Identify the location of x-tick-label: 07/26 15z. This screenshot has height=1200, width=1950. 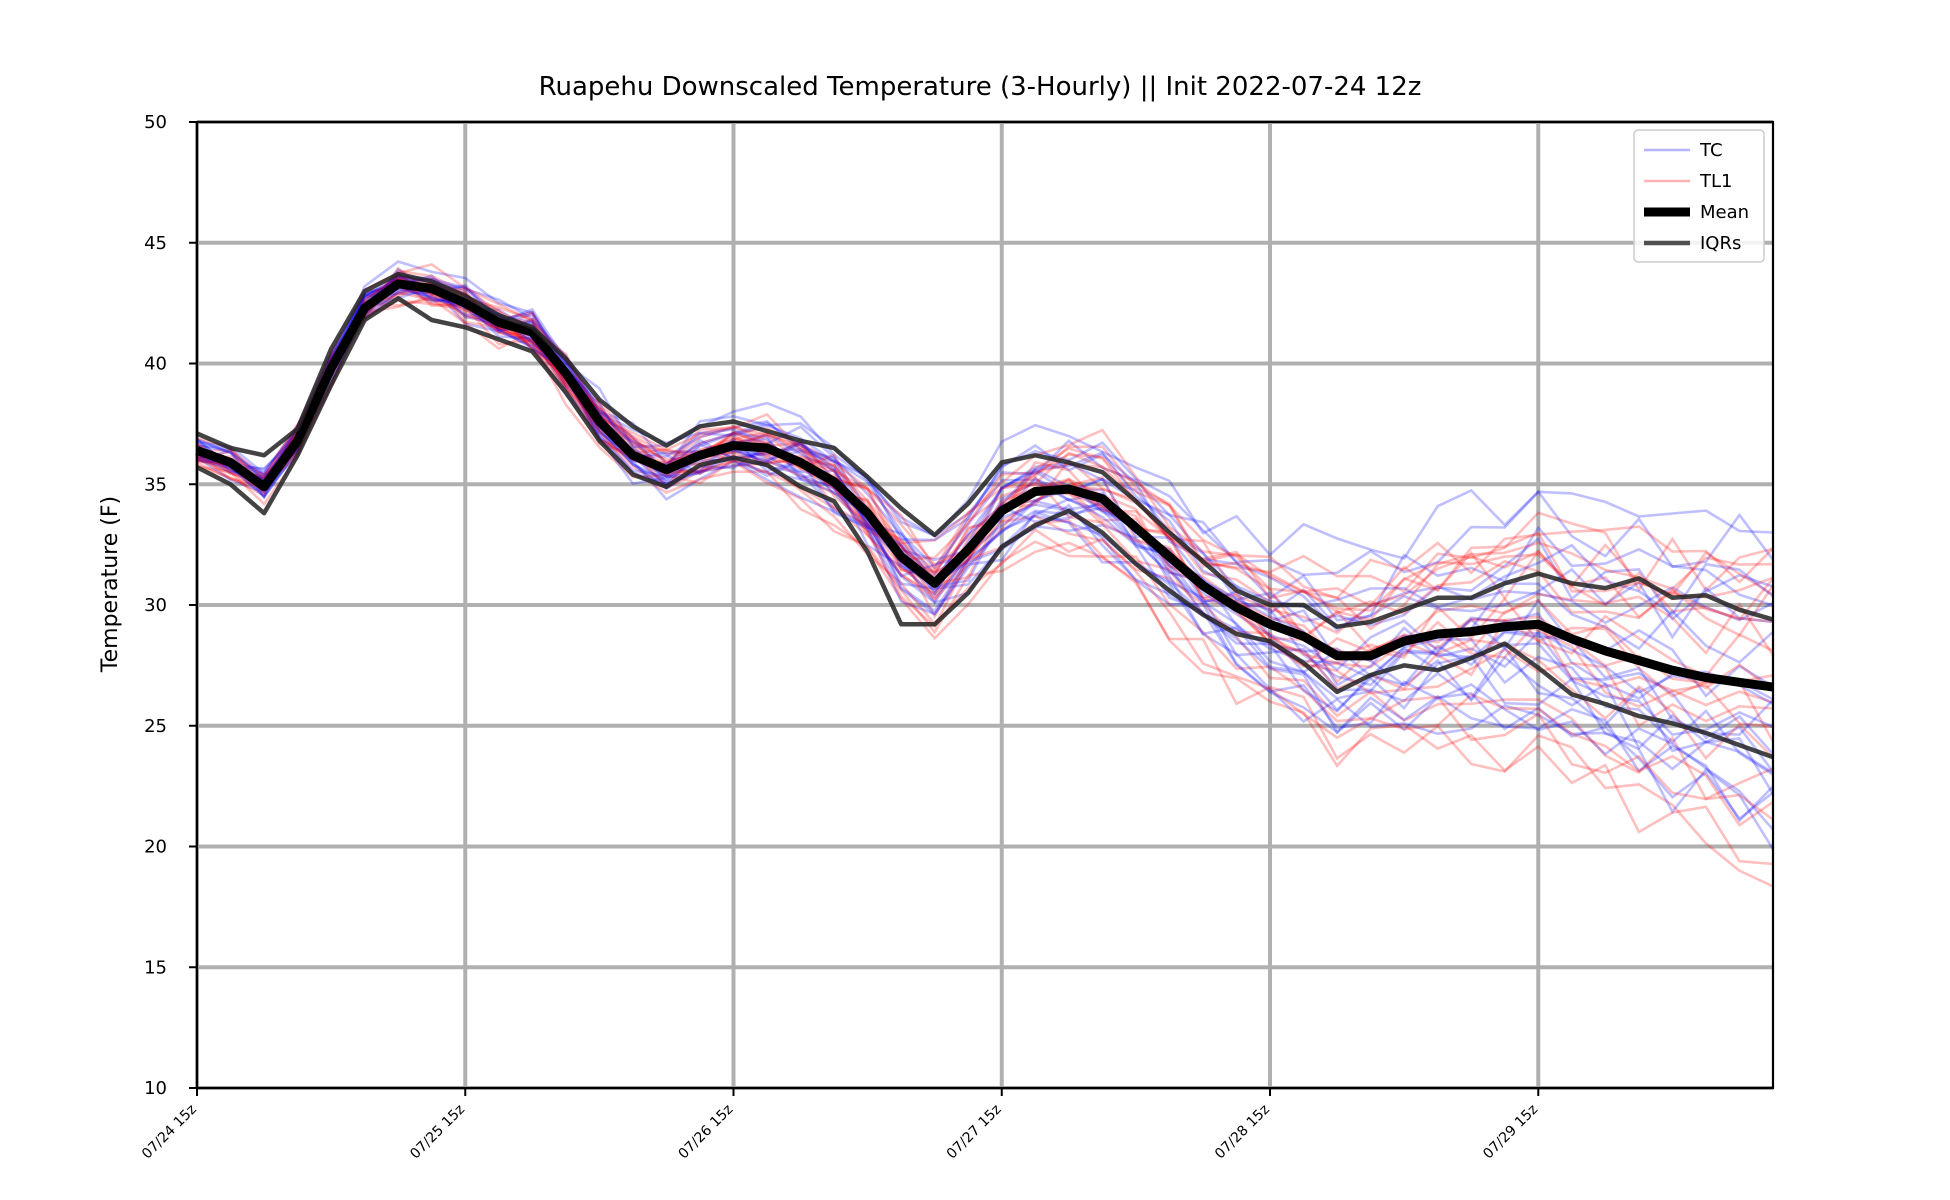
(706, 1132).